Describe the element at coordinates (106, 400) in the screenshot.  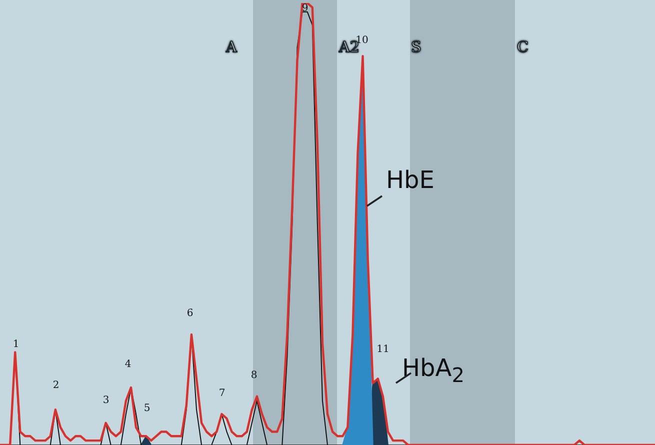
I see `annotation: 3` at that location.